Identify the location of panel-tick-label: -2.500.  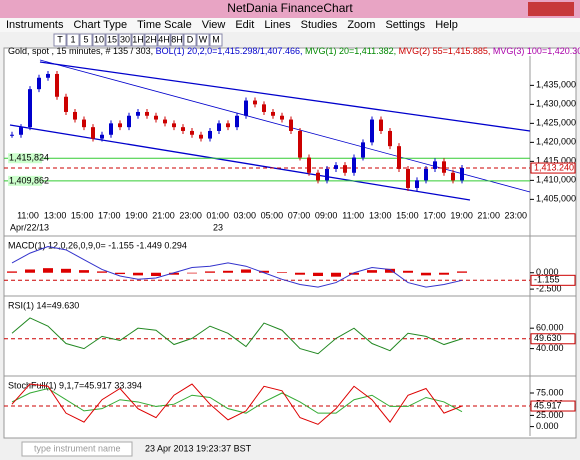
(549, 288).